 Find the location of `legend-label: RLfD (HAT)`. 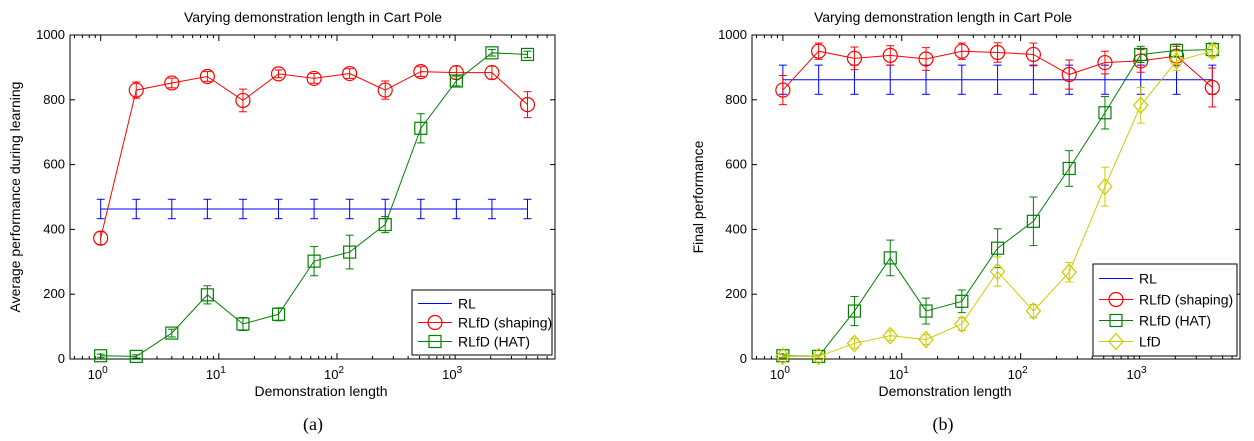

legend-label: RLfD (HAT) is located at coordinates (1175, 321).